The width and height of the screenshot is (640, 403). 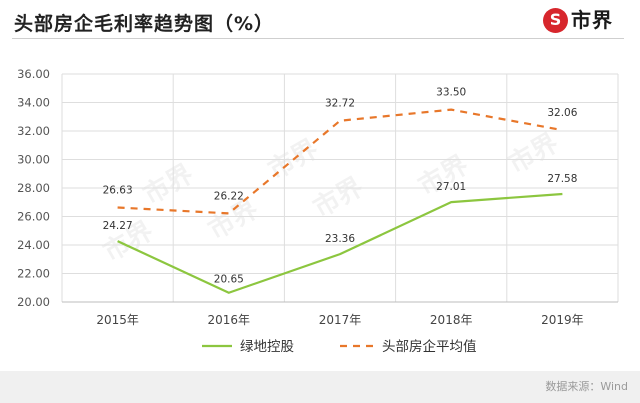 What do you see at coordinates (33, 302) in the screenshot?
I see `y-tick-label: 20.00` at bounding box center [33, 302].